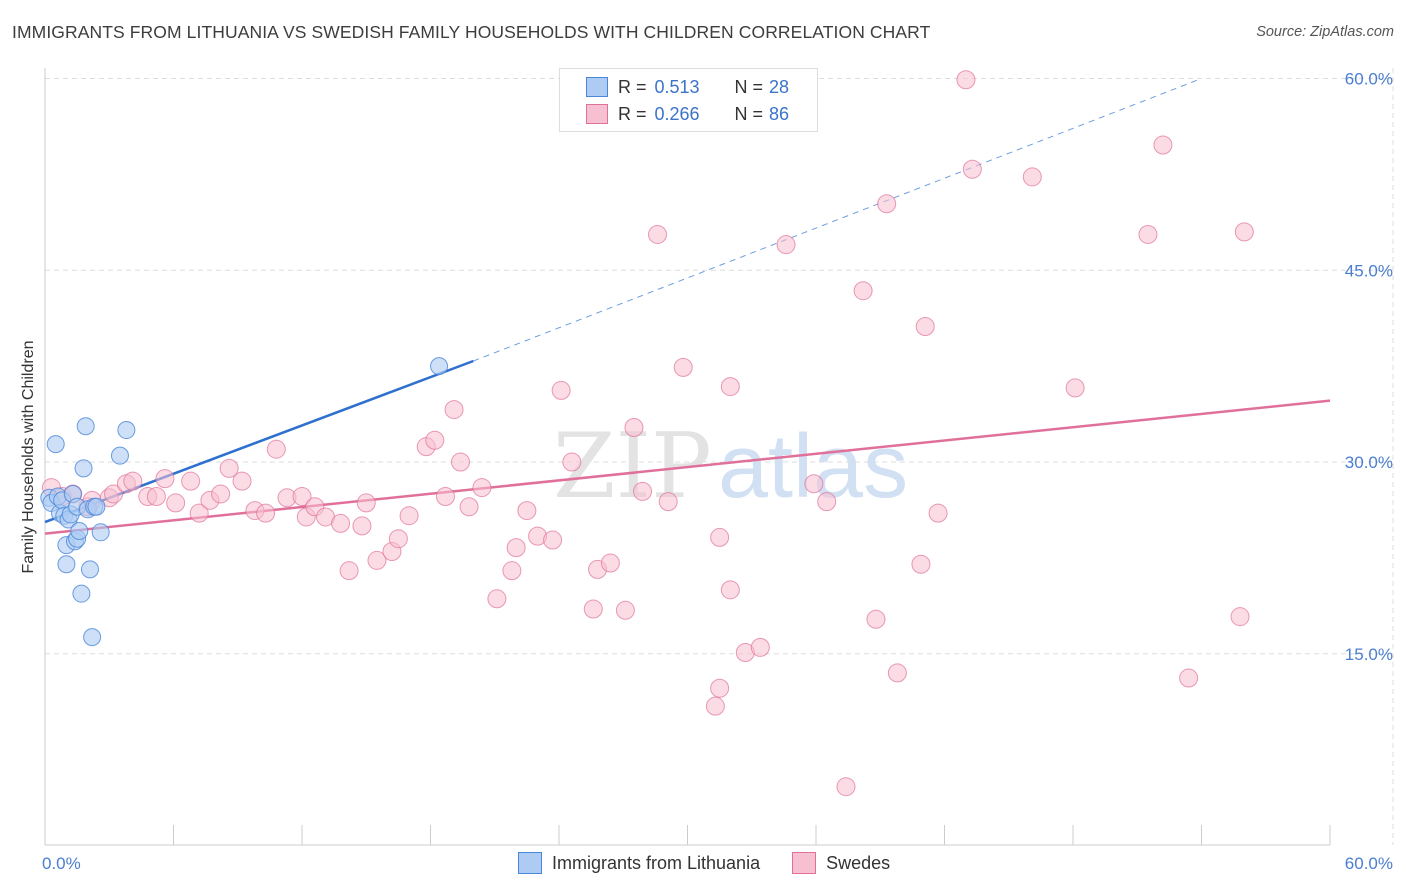  What do you see at coordinates (28, 457) in the screenshot?
I see `y-axis-label: Family Households with Children` at bounding box center [28, 457].